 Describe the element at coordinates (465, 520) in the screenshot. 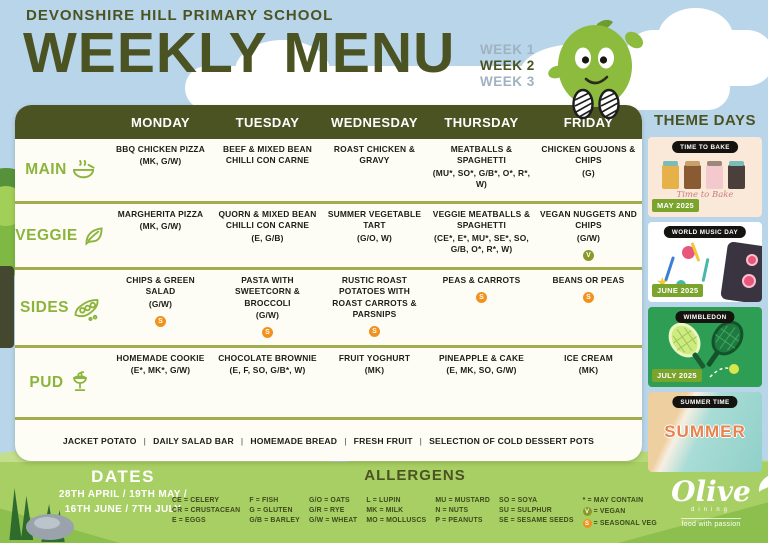

I see `allergen-name: PEANUTS` at that location.